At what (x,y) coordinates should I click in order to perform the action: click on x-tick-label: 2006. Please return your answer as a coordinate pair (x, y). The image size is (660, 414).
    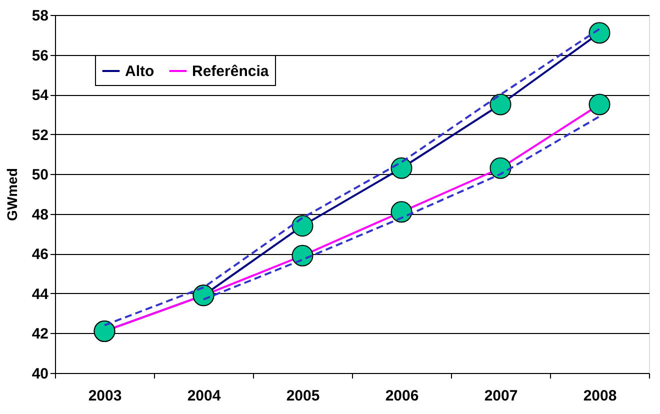
    Looking at the image, I should click on (402, 396).